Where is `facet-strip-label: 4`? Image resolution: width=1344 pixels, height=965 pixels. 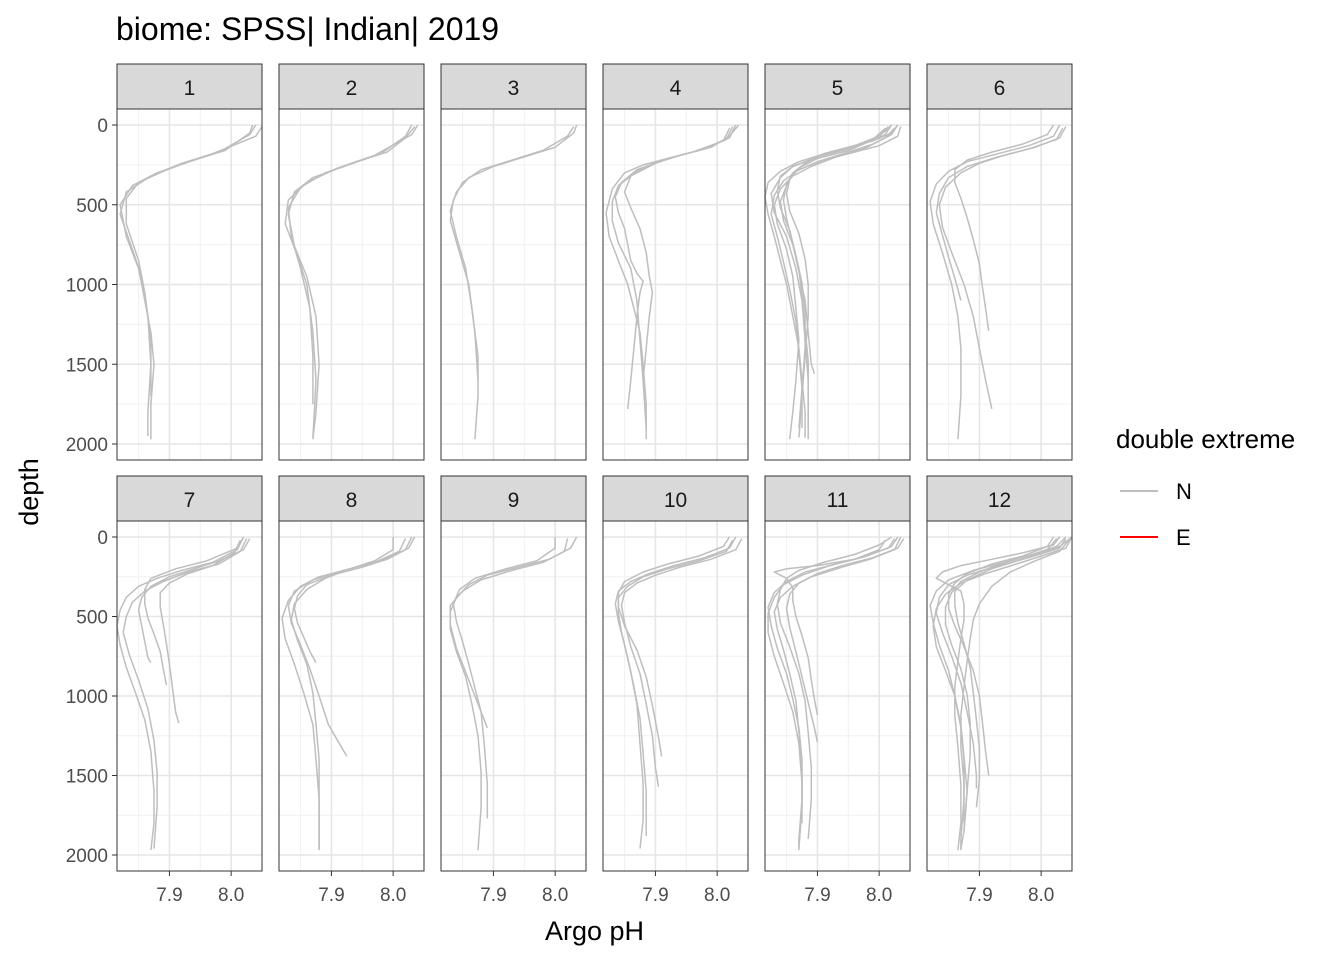
facet-strip-label: 4 is located at coordinates (676, 88).